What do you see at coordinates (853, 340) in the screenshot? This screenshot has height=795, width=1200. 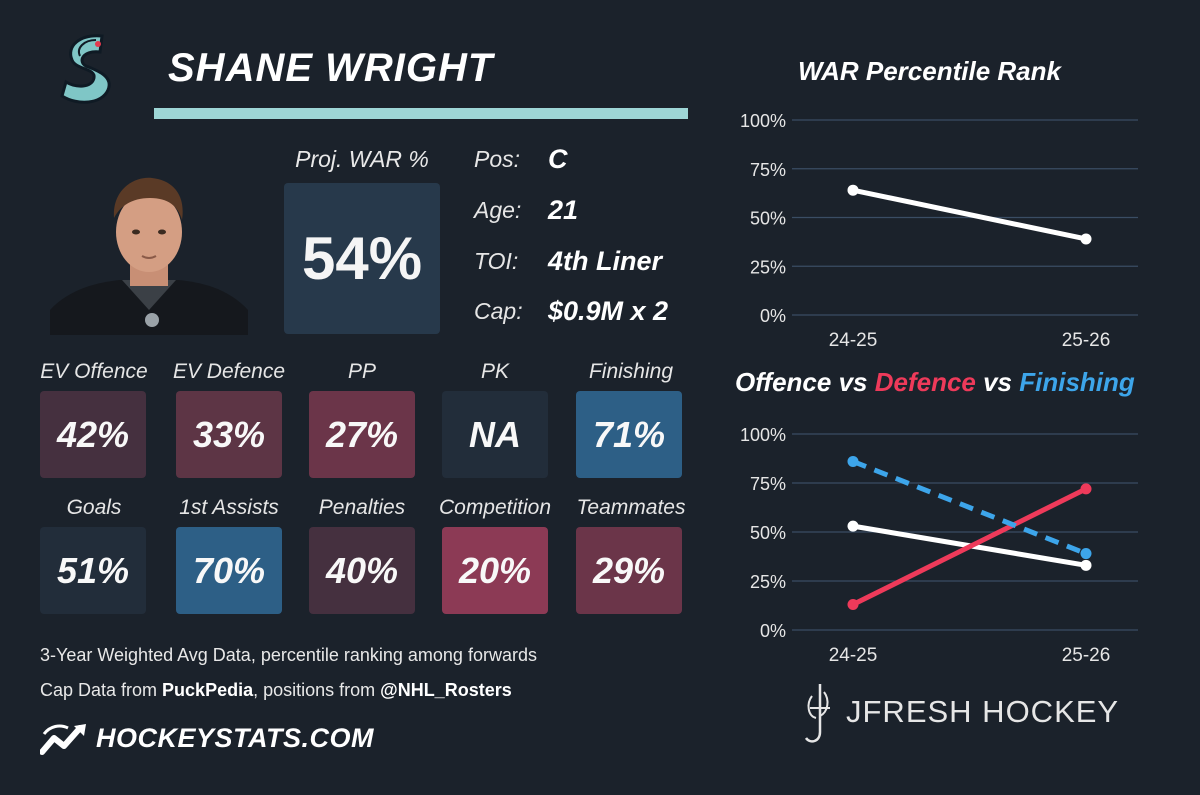 I see `chart1-xtick-label: 24-25` at bounding box center [853, 340].